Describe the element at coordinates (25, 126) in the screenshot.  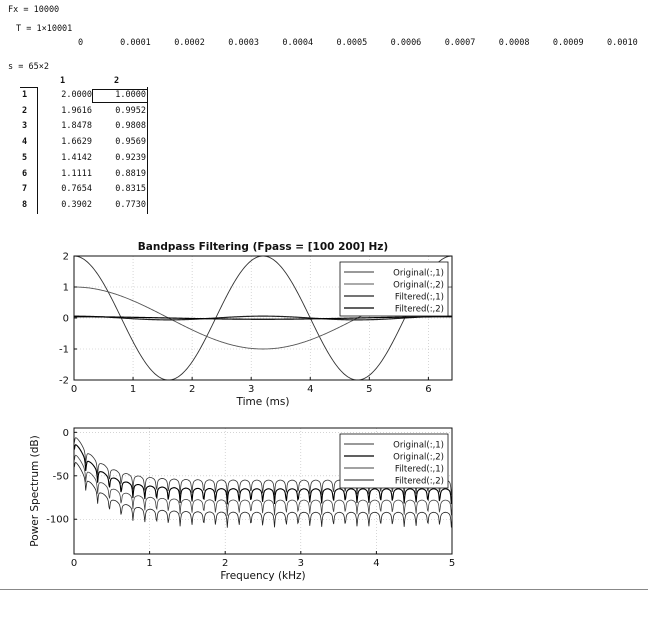
I see `matrix-row-header: 3` at that location.